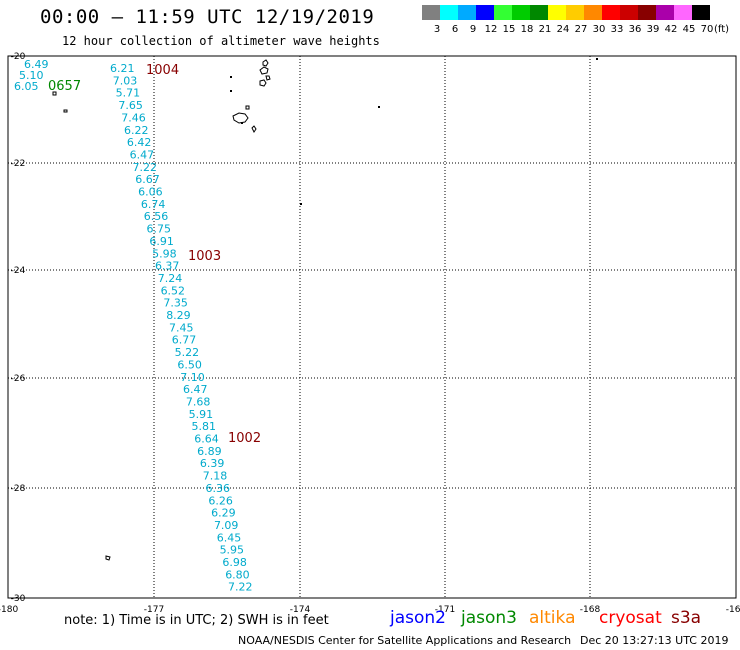  Describe the element at coordinates (653, 29) in the screenshot. I see `legend-label: 39` at that location.